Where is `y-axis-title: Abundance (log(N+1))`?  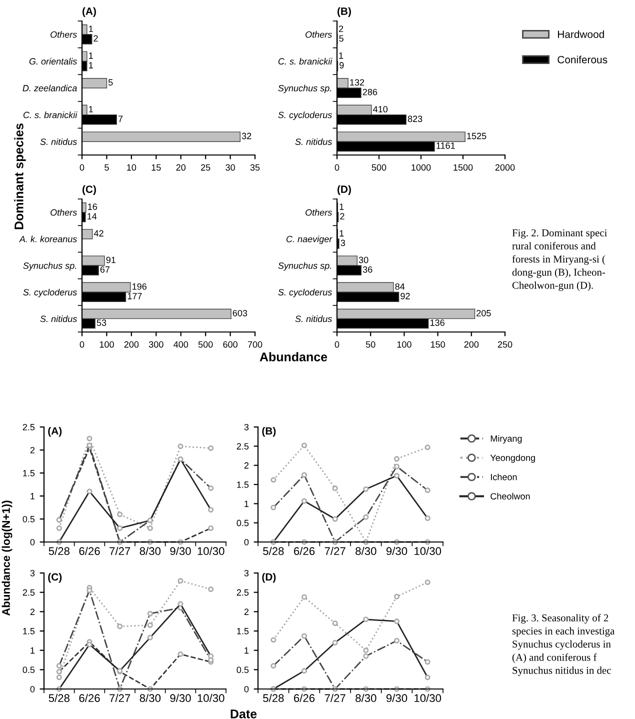 y-axis-title: Abundance (log(N+1)) is located at coordinates (7, 558).